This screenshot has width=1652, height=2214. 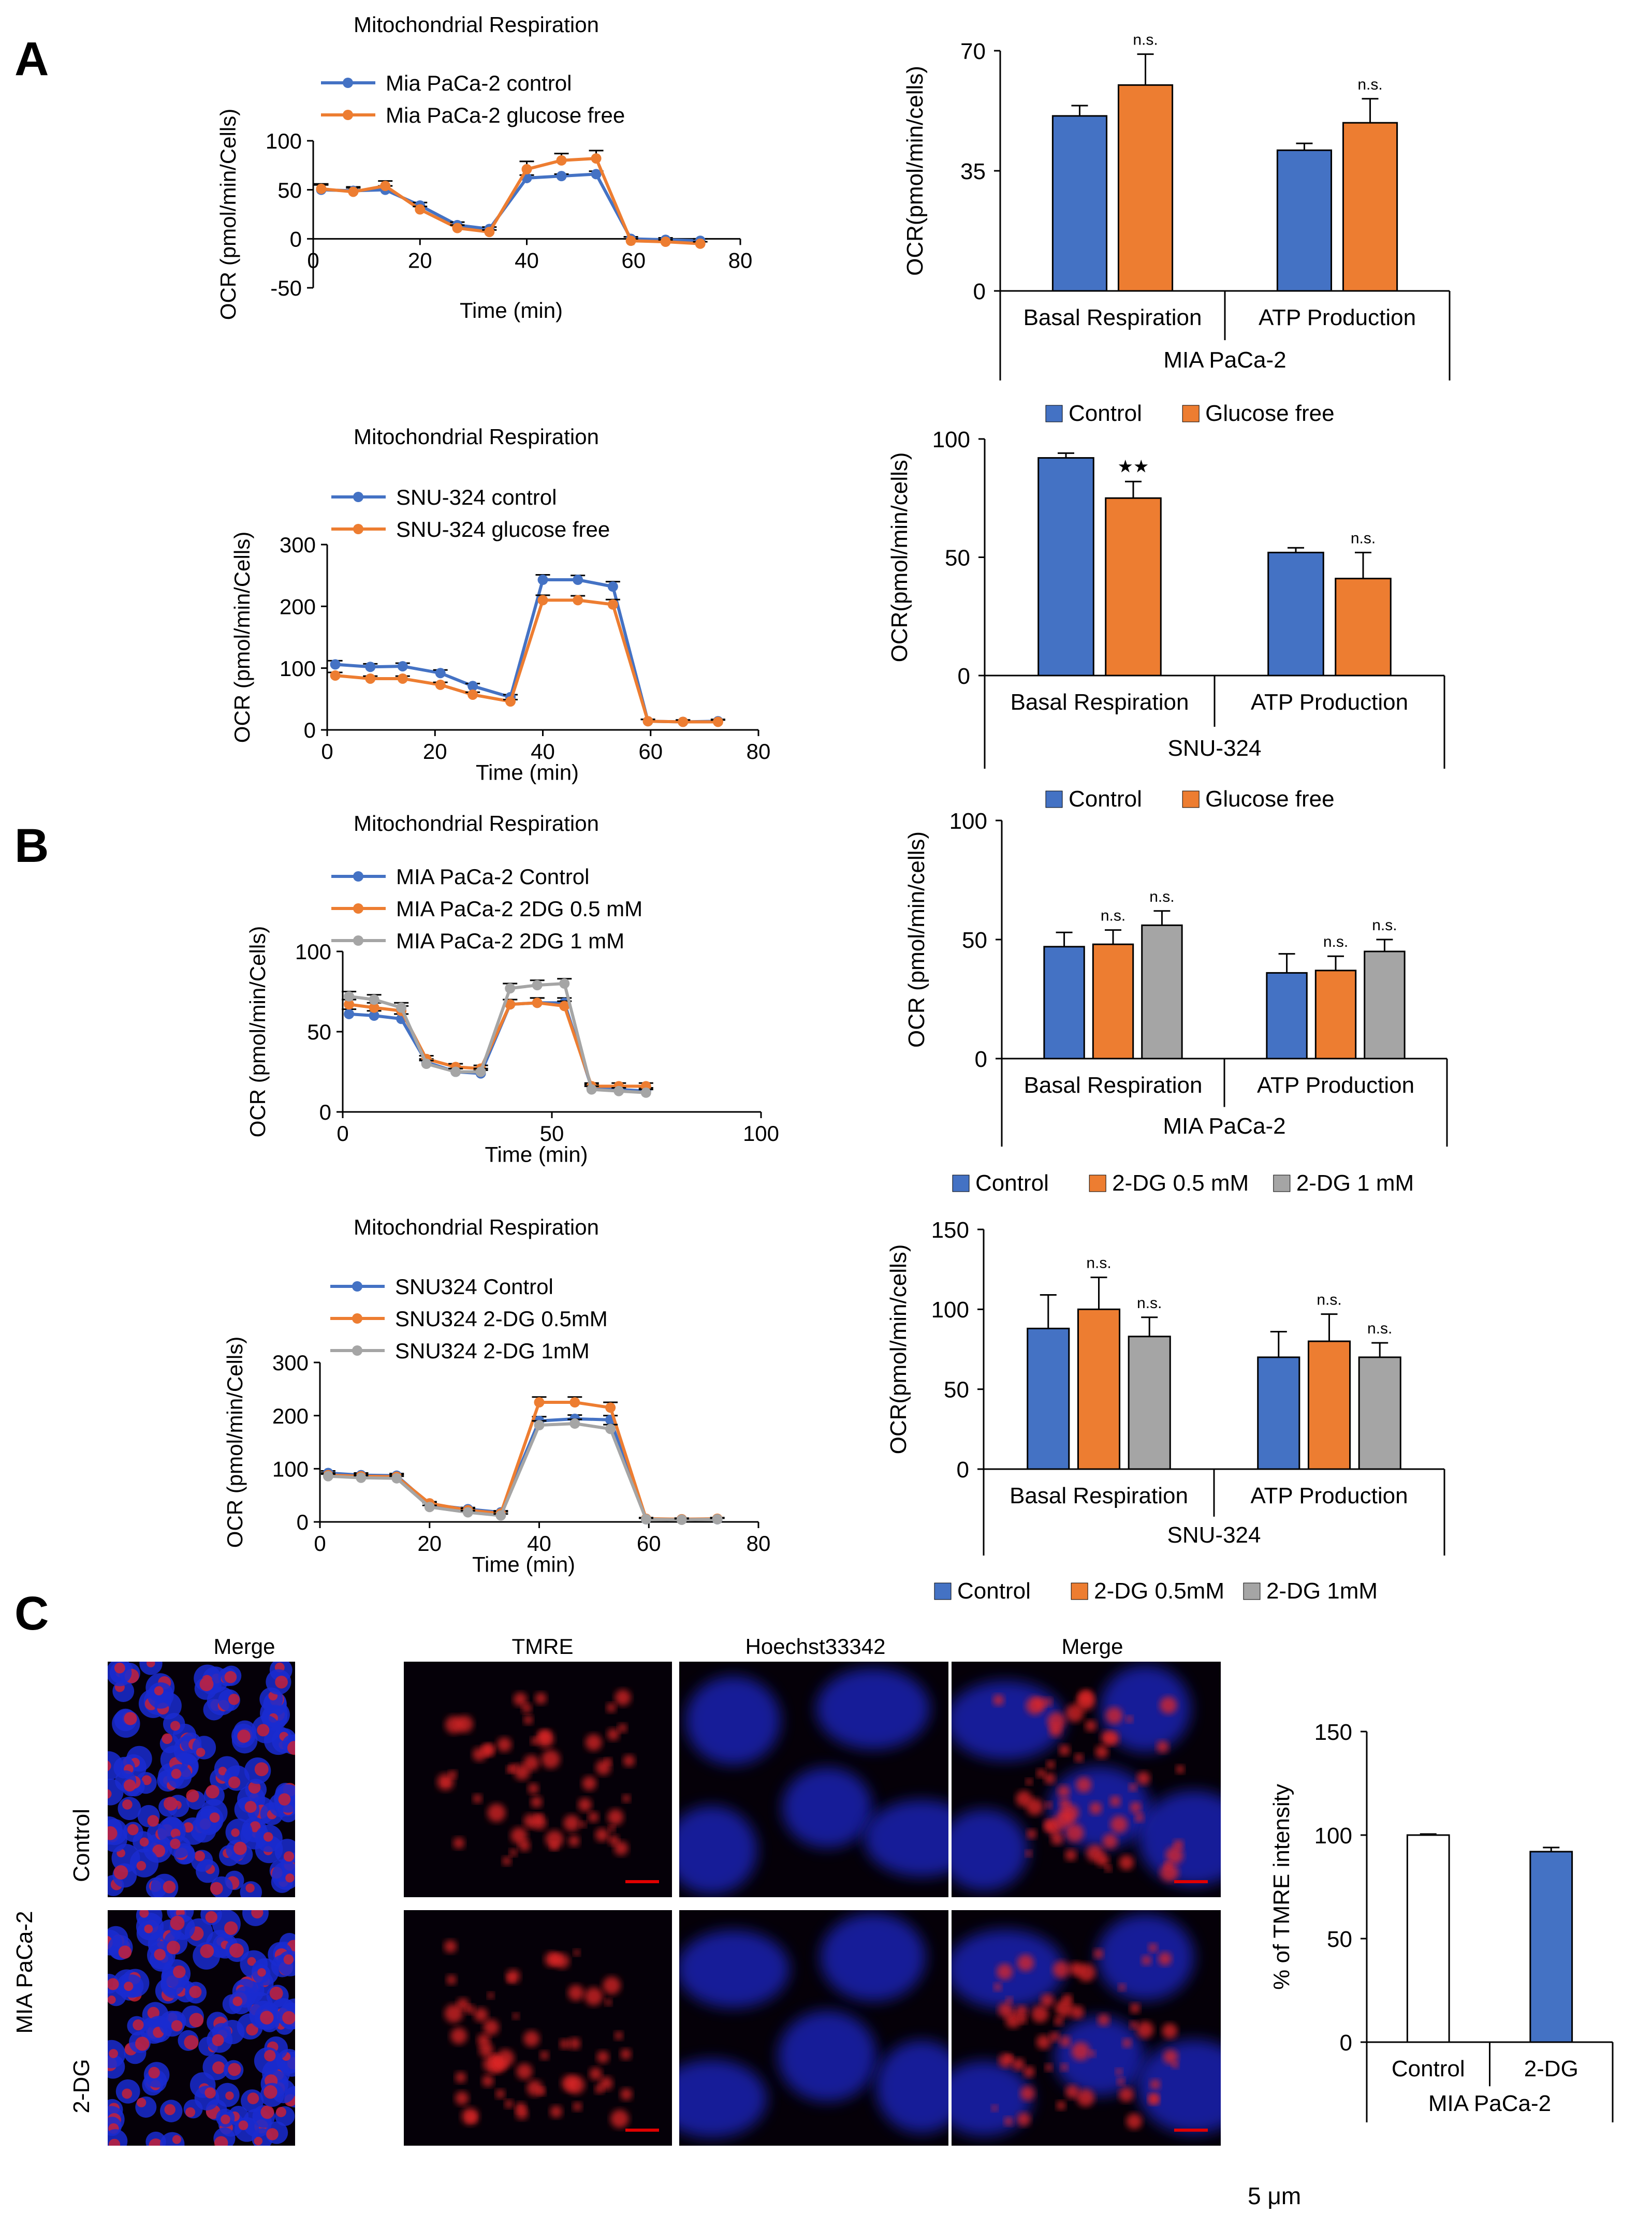 What do you see at coordinates (348, 115) in the screenshot?
I see `legend-marker-mia-paca-2-glucose-free` at bounding box center [348, 115].